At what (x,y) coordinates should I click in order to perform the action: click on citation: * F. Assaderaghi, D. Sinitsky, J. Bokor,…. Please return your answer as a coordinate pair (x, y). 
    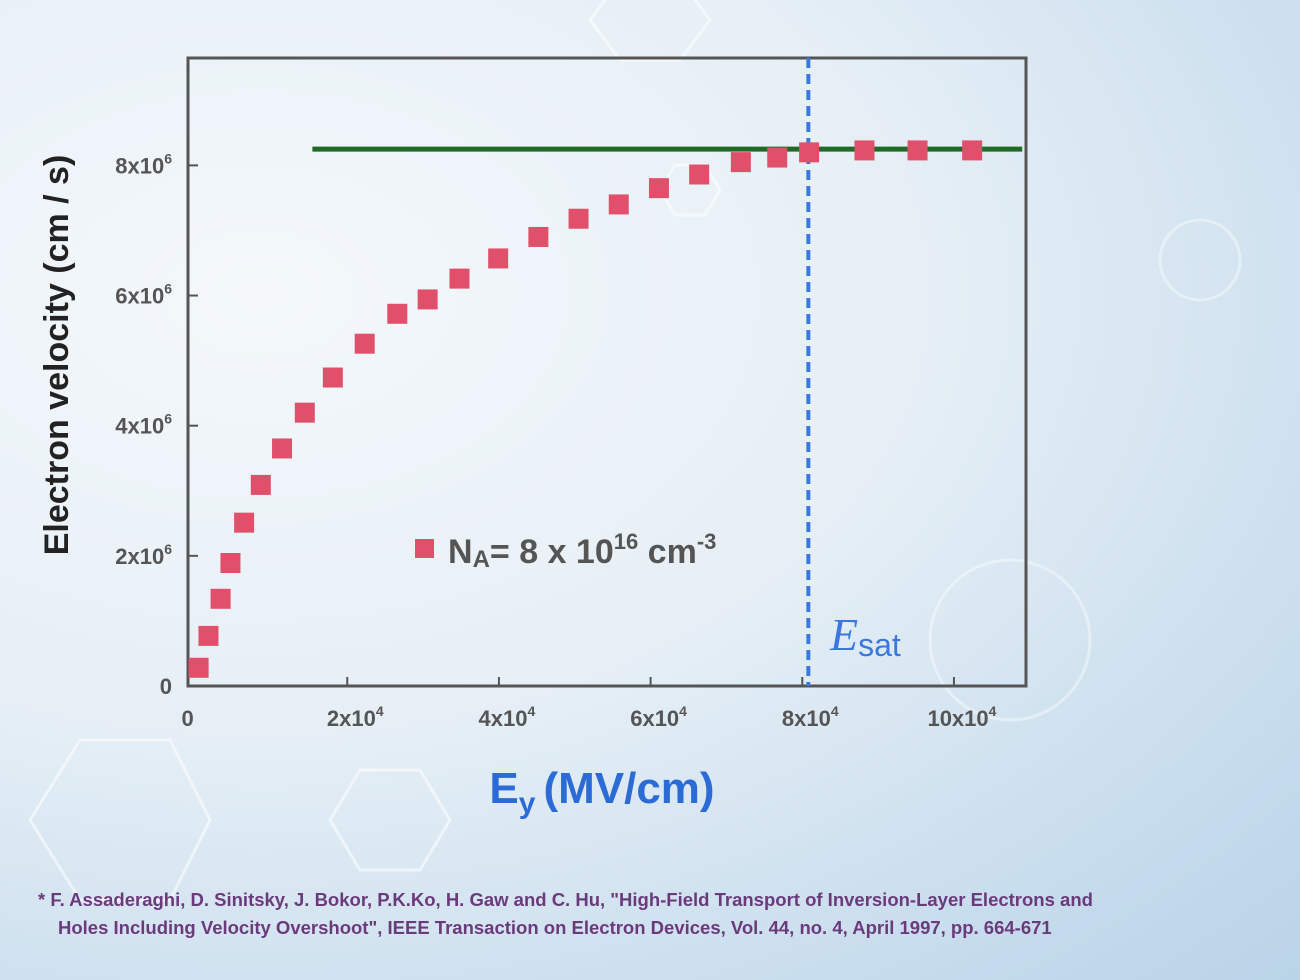
    Looking at the image, I should click on (663, 914).